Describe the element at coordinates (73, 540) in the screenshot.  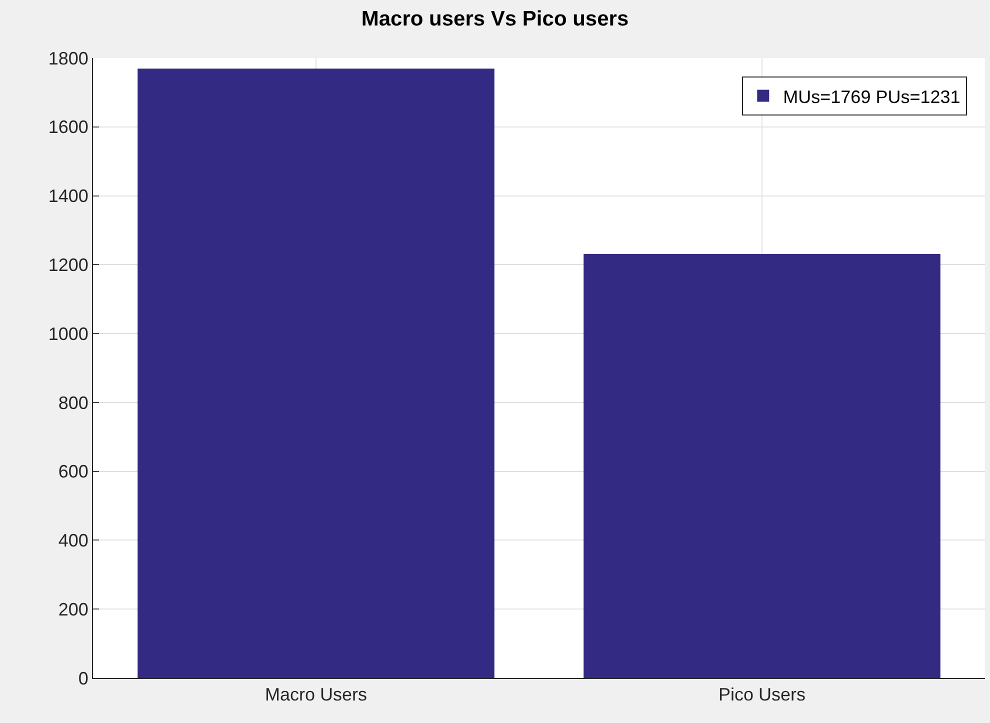
I see `y-tick-label: 400` at that location.